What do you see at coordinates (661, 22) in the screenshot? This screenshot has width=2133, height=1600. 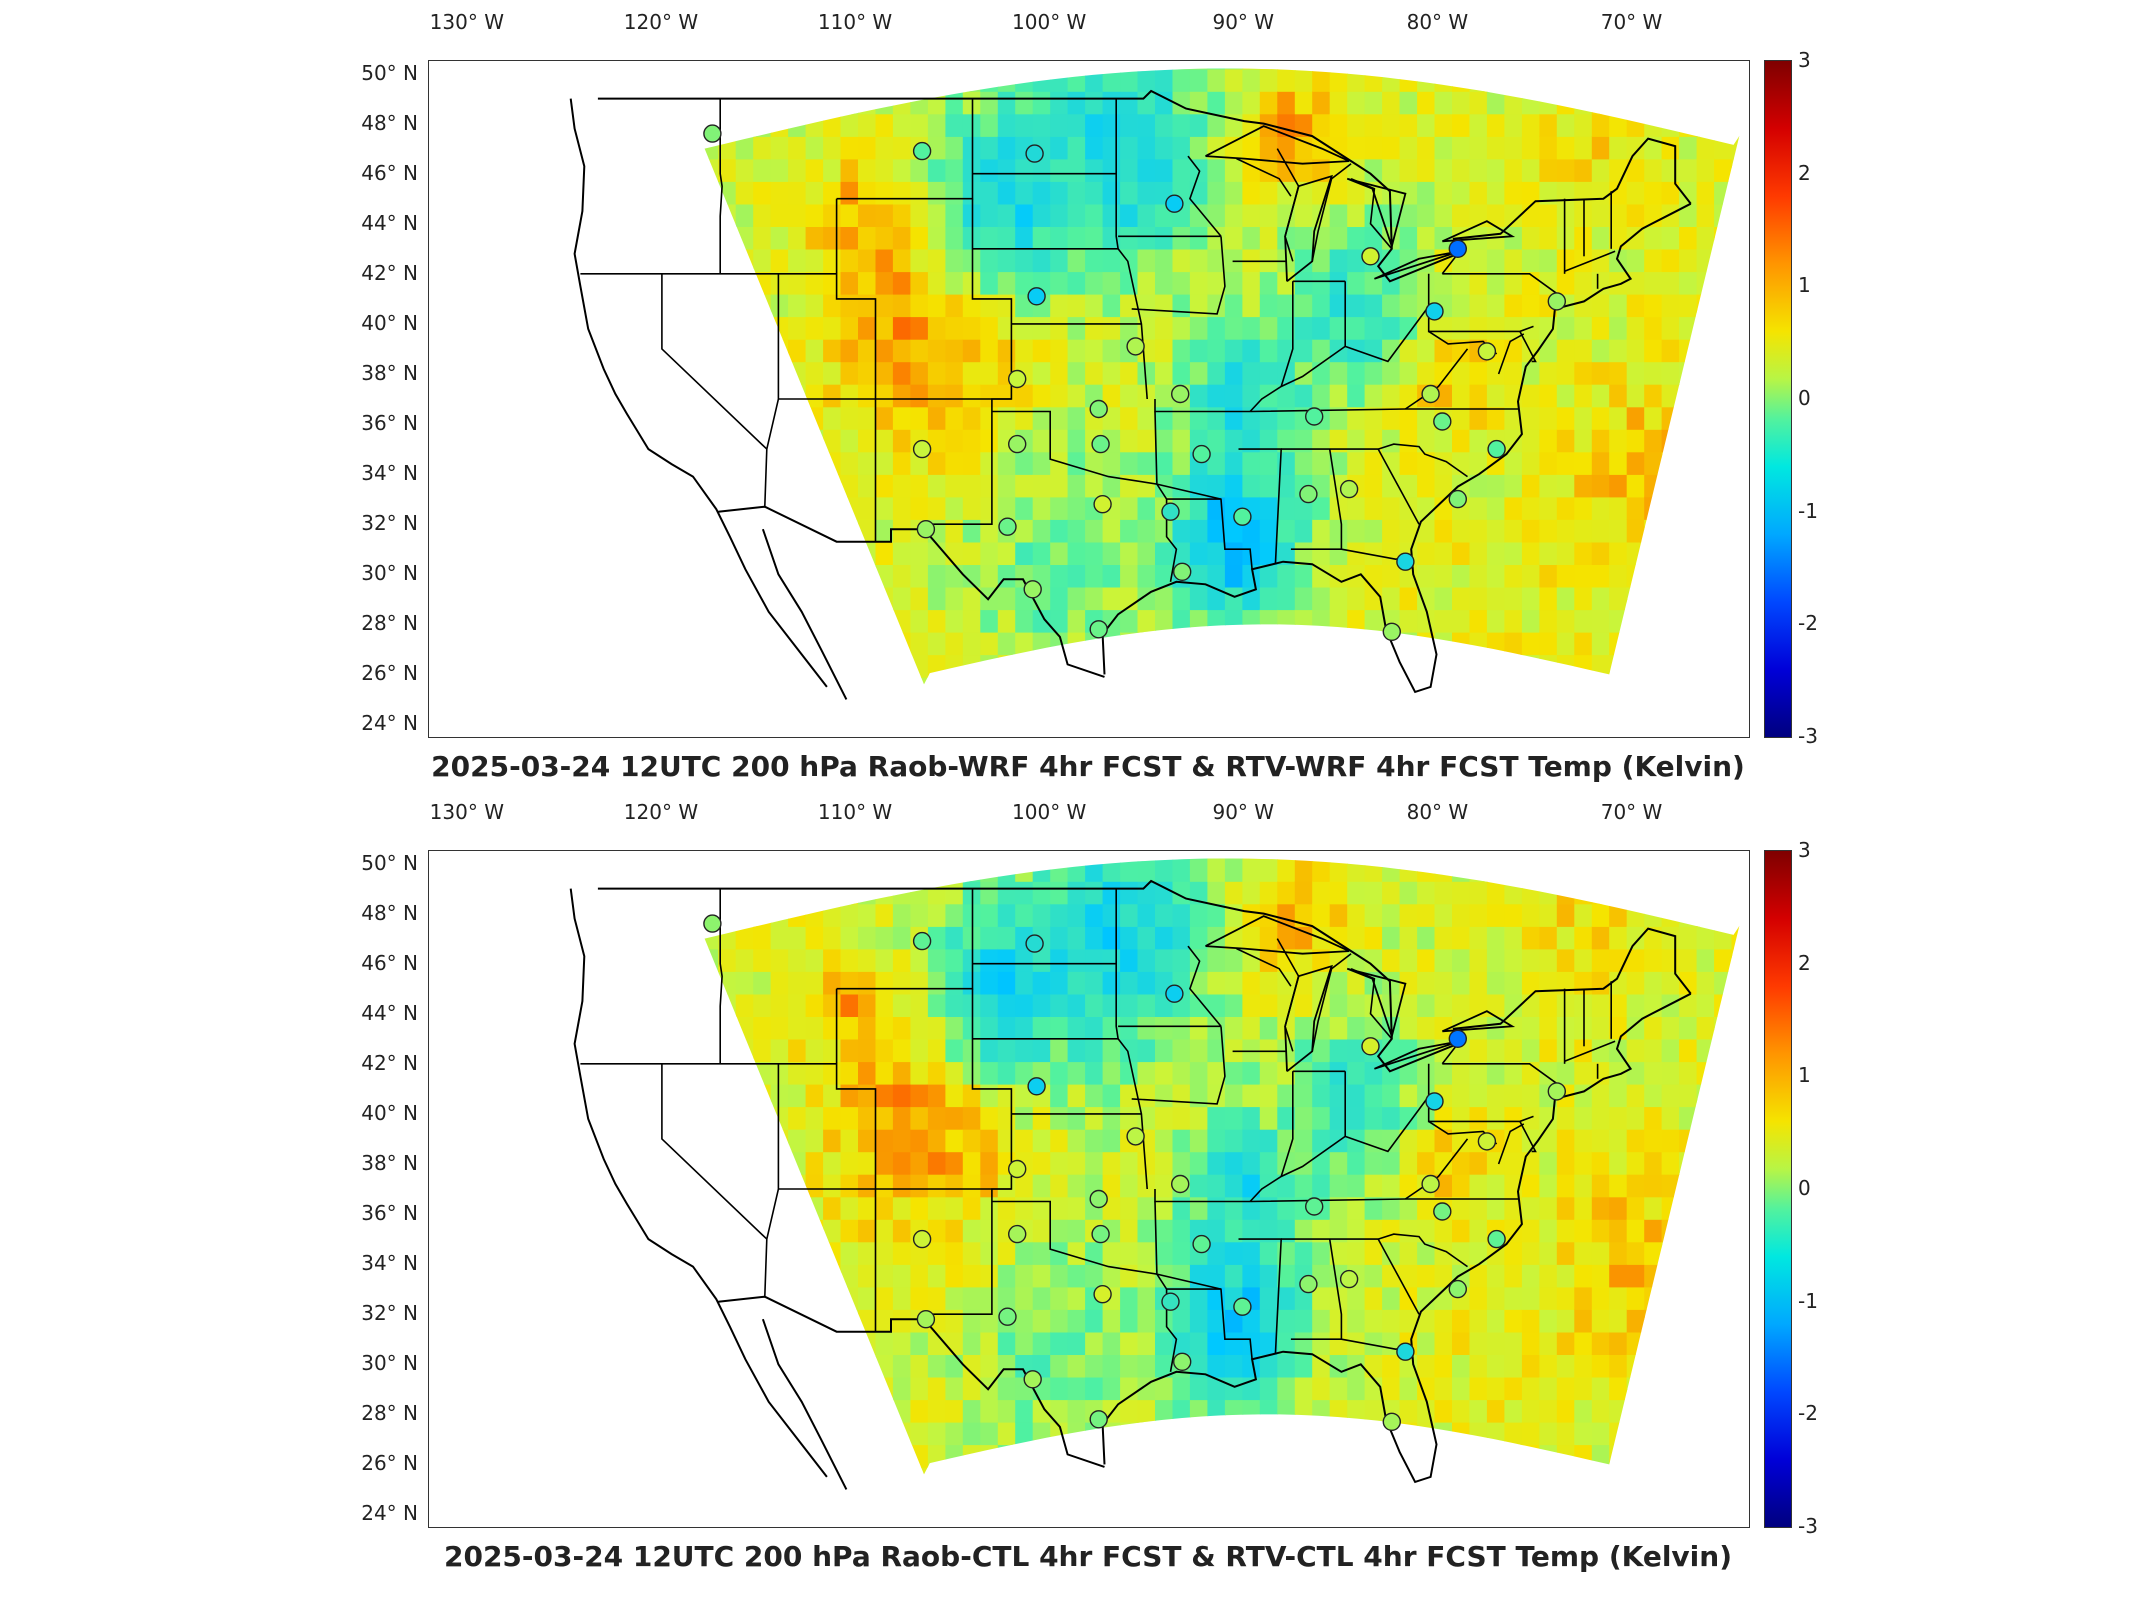 I see `longitude-tick-label: 120° W` at bounding box center [661, 22].